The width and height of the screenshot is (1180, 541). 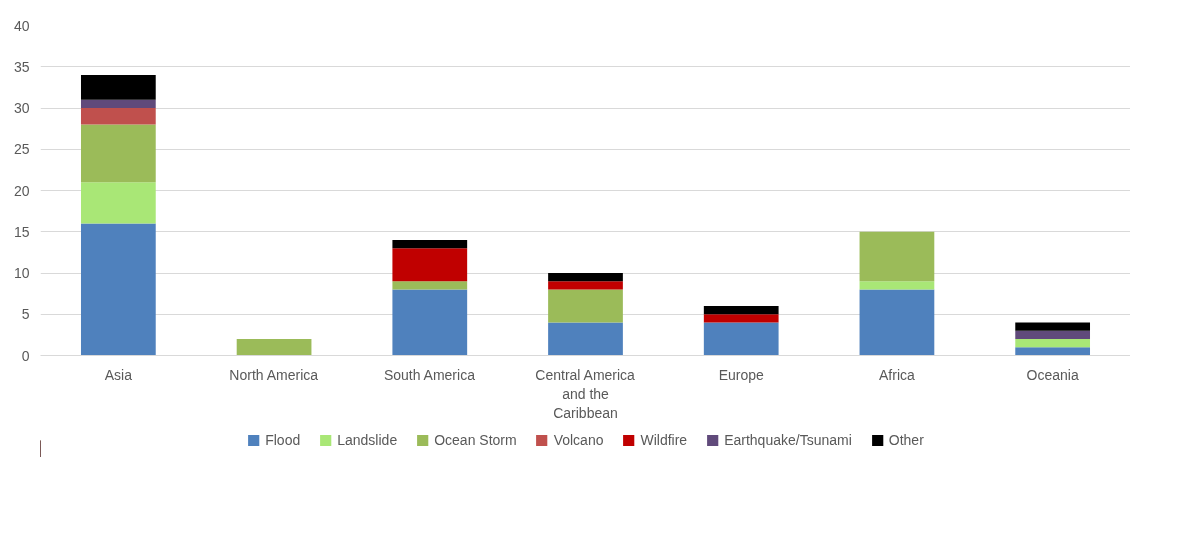 I want to click on legend-label: Other, so click(x=906, y=440).